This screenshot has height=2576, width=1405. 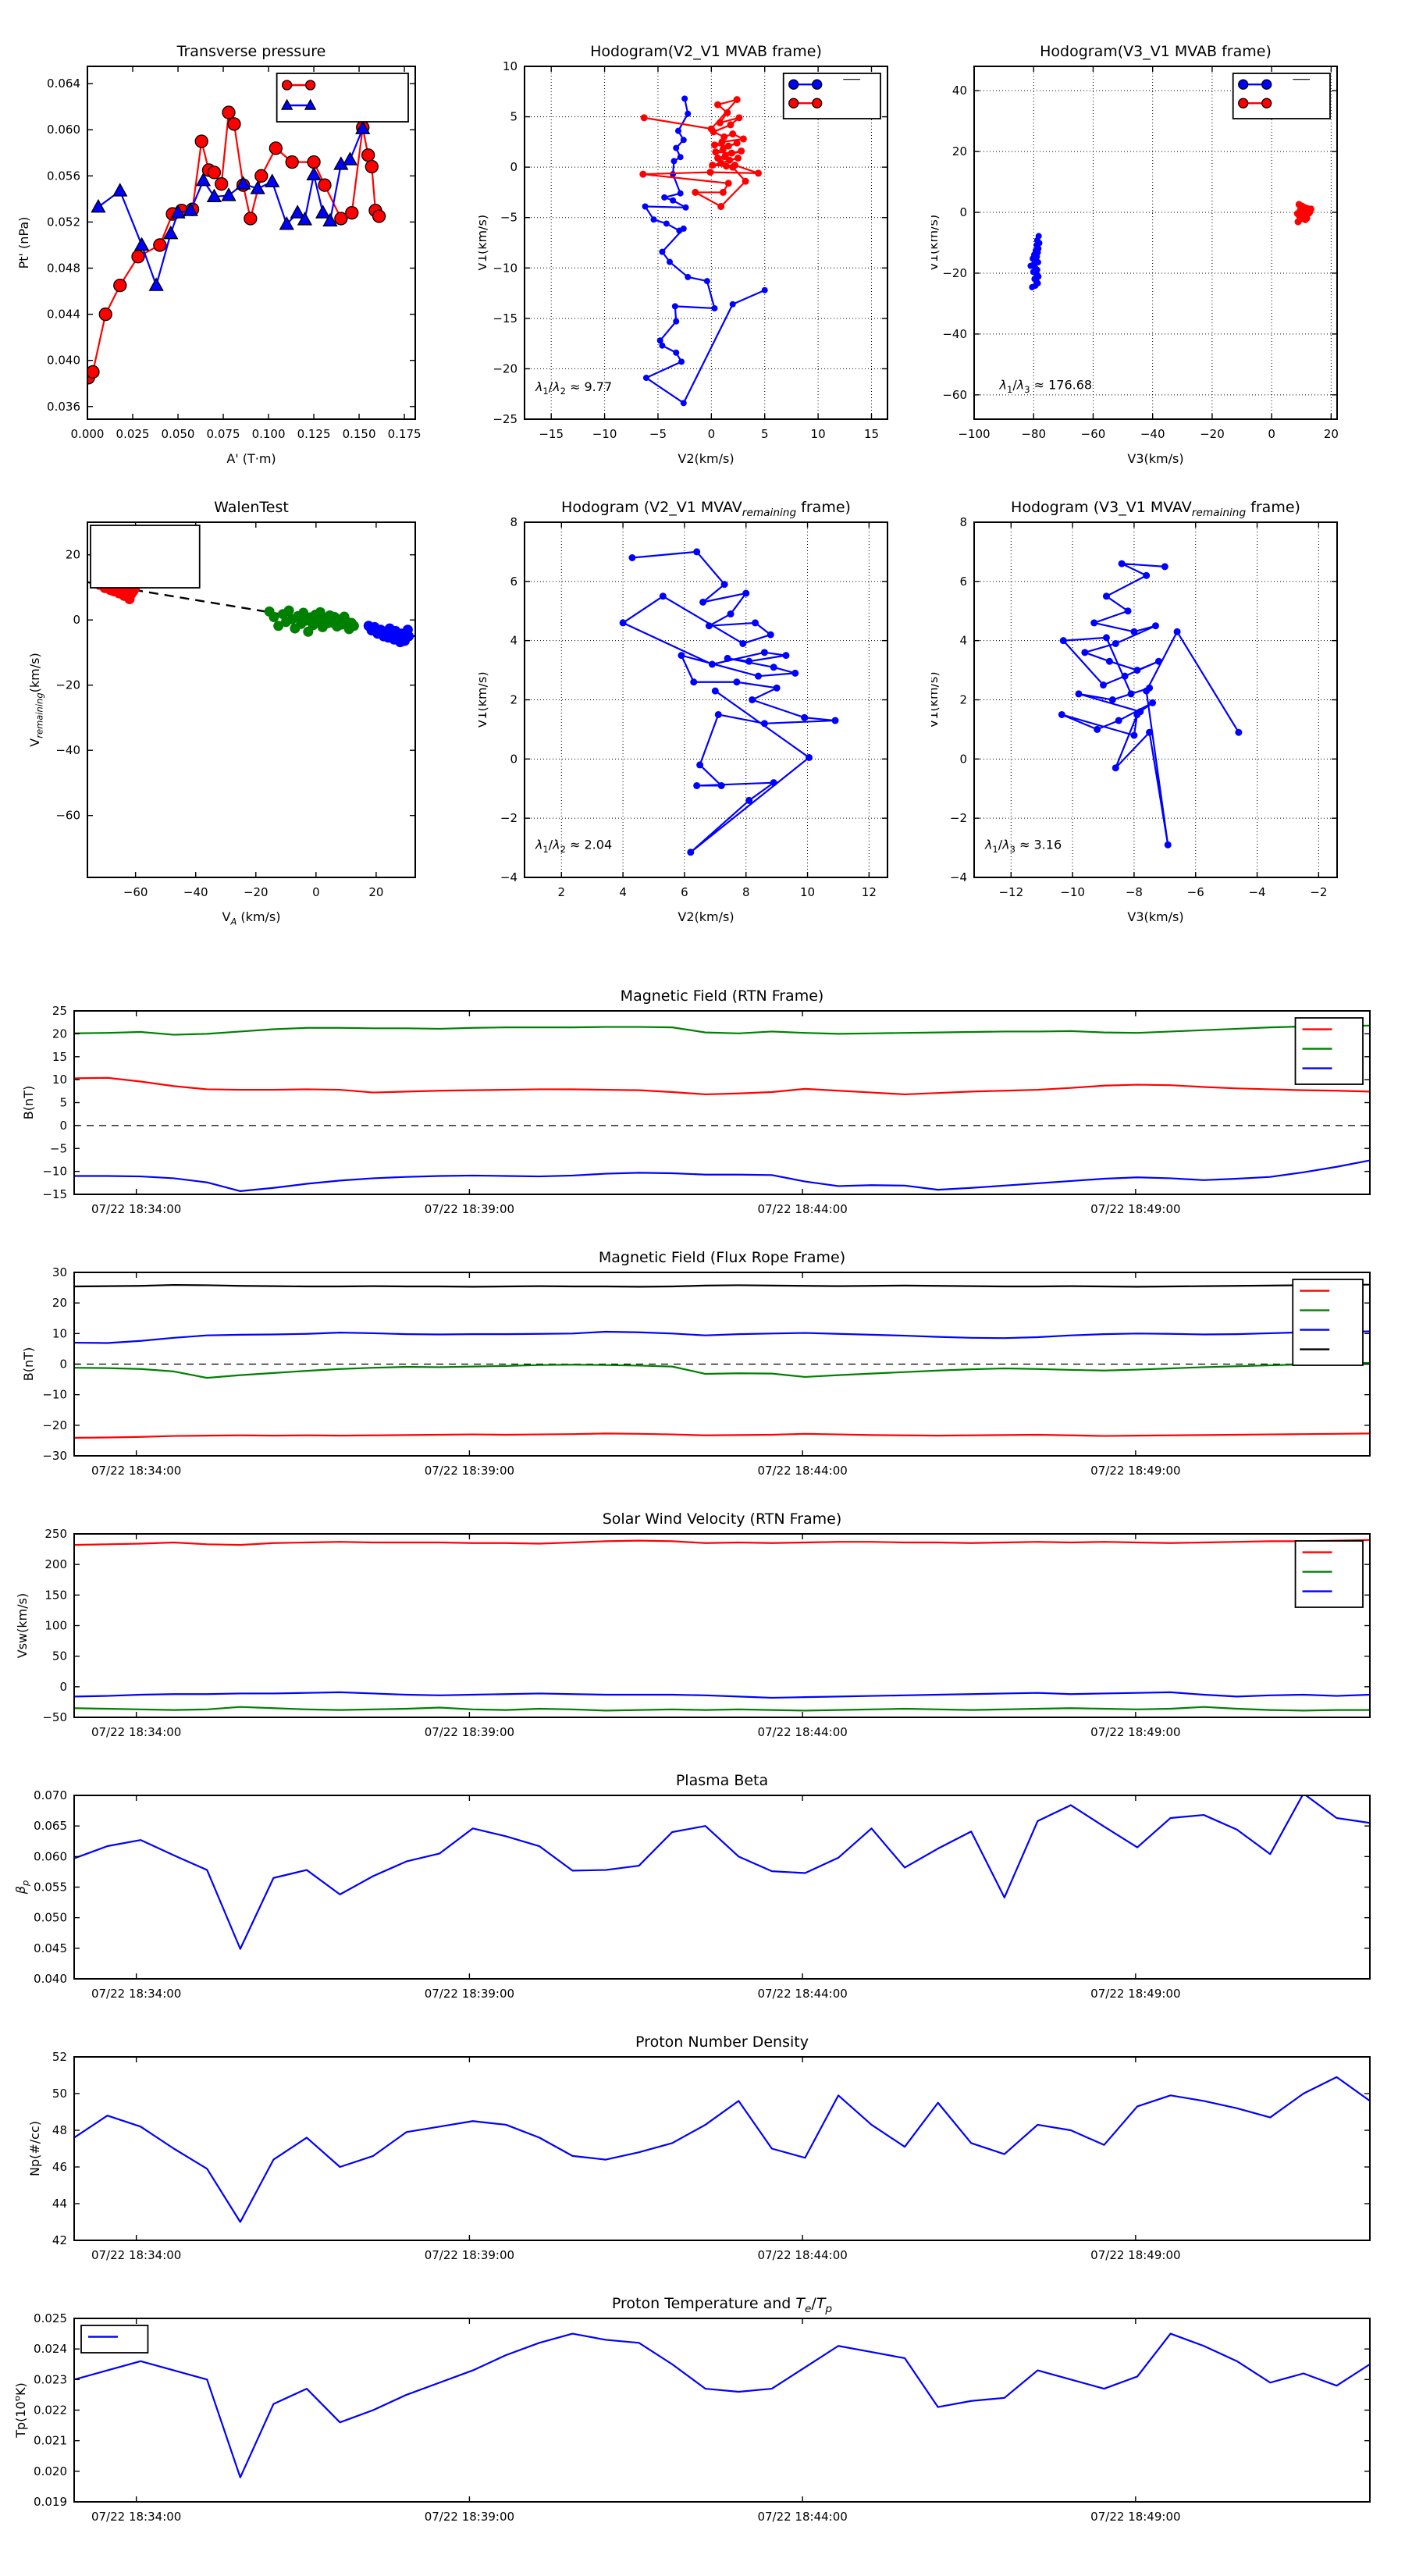 What do you see at coordinates (959, 877) in the screenshot?
I see `y-tick-label: −4` at bounding box center [959, 877].